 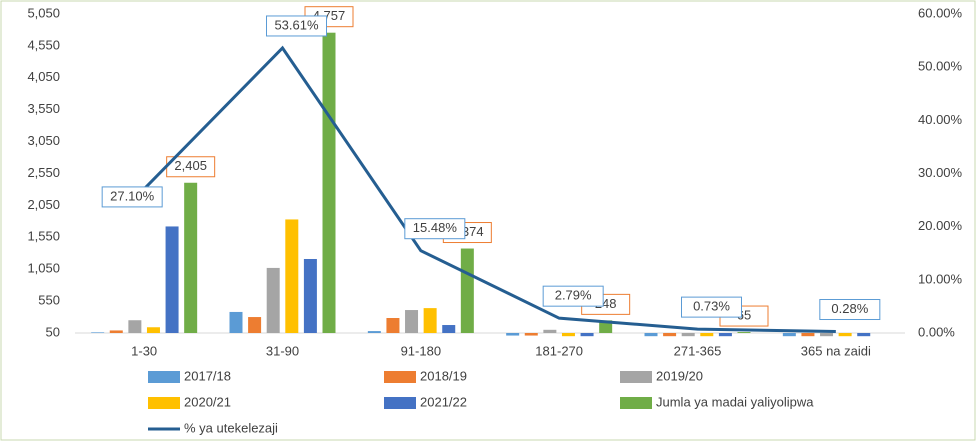 What do you see at coordinates (43, 172) in the screenshot?
I see `y-tick-label: 2,550` at bounding box center [43, 172].